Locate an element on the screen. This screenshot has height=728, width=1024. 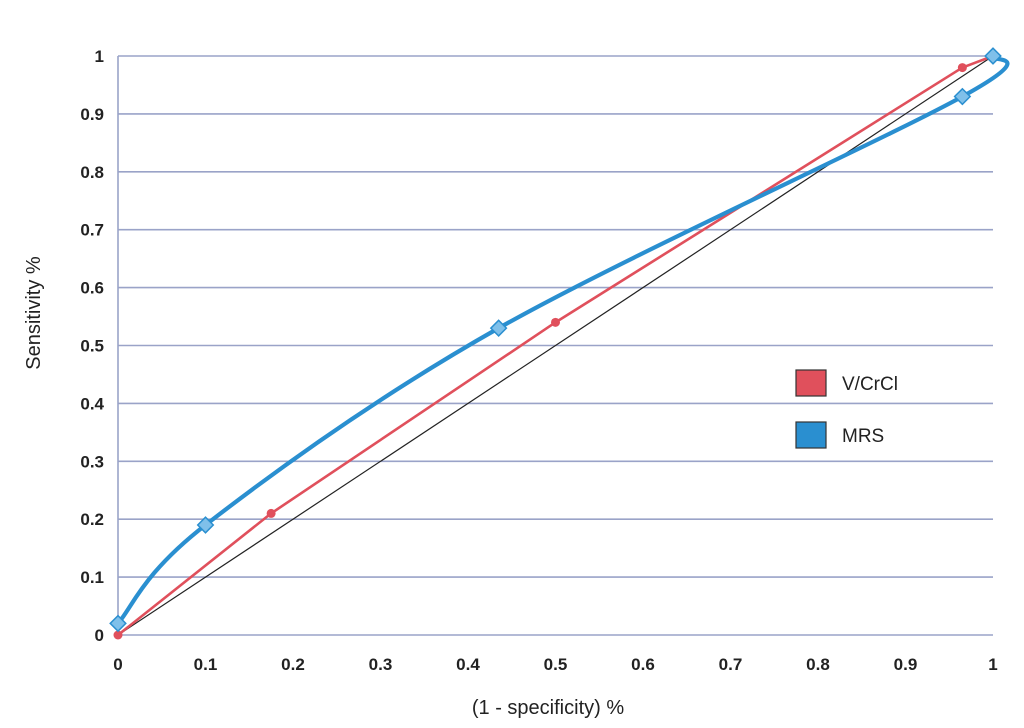
legend: V/CrCl MRS is located at coordinates (846, 409).